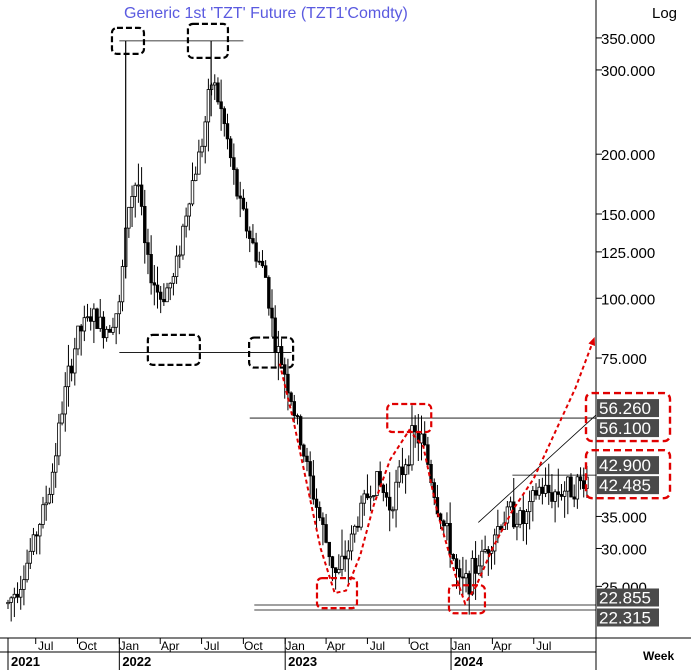 The image size is (691, 670). I want to click on x-tick-label: Oct, so click(419, 646).